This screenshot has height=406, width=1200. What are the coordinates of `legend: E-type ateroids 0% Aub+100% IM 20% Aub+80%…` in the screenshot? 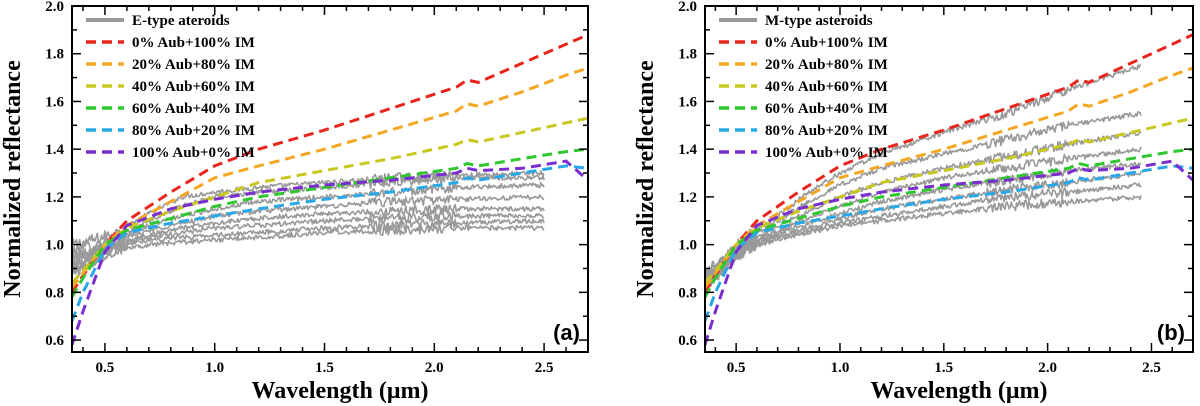 It's located at (170, 87).